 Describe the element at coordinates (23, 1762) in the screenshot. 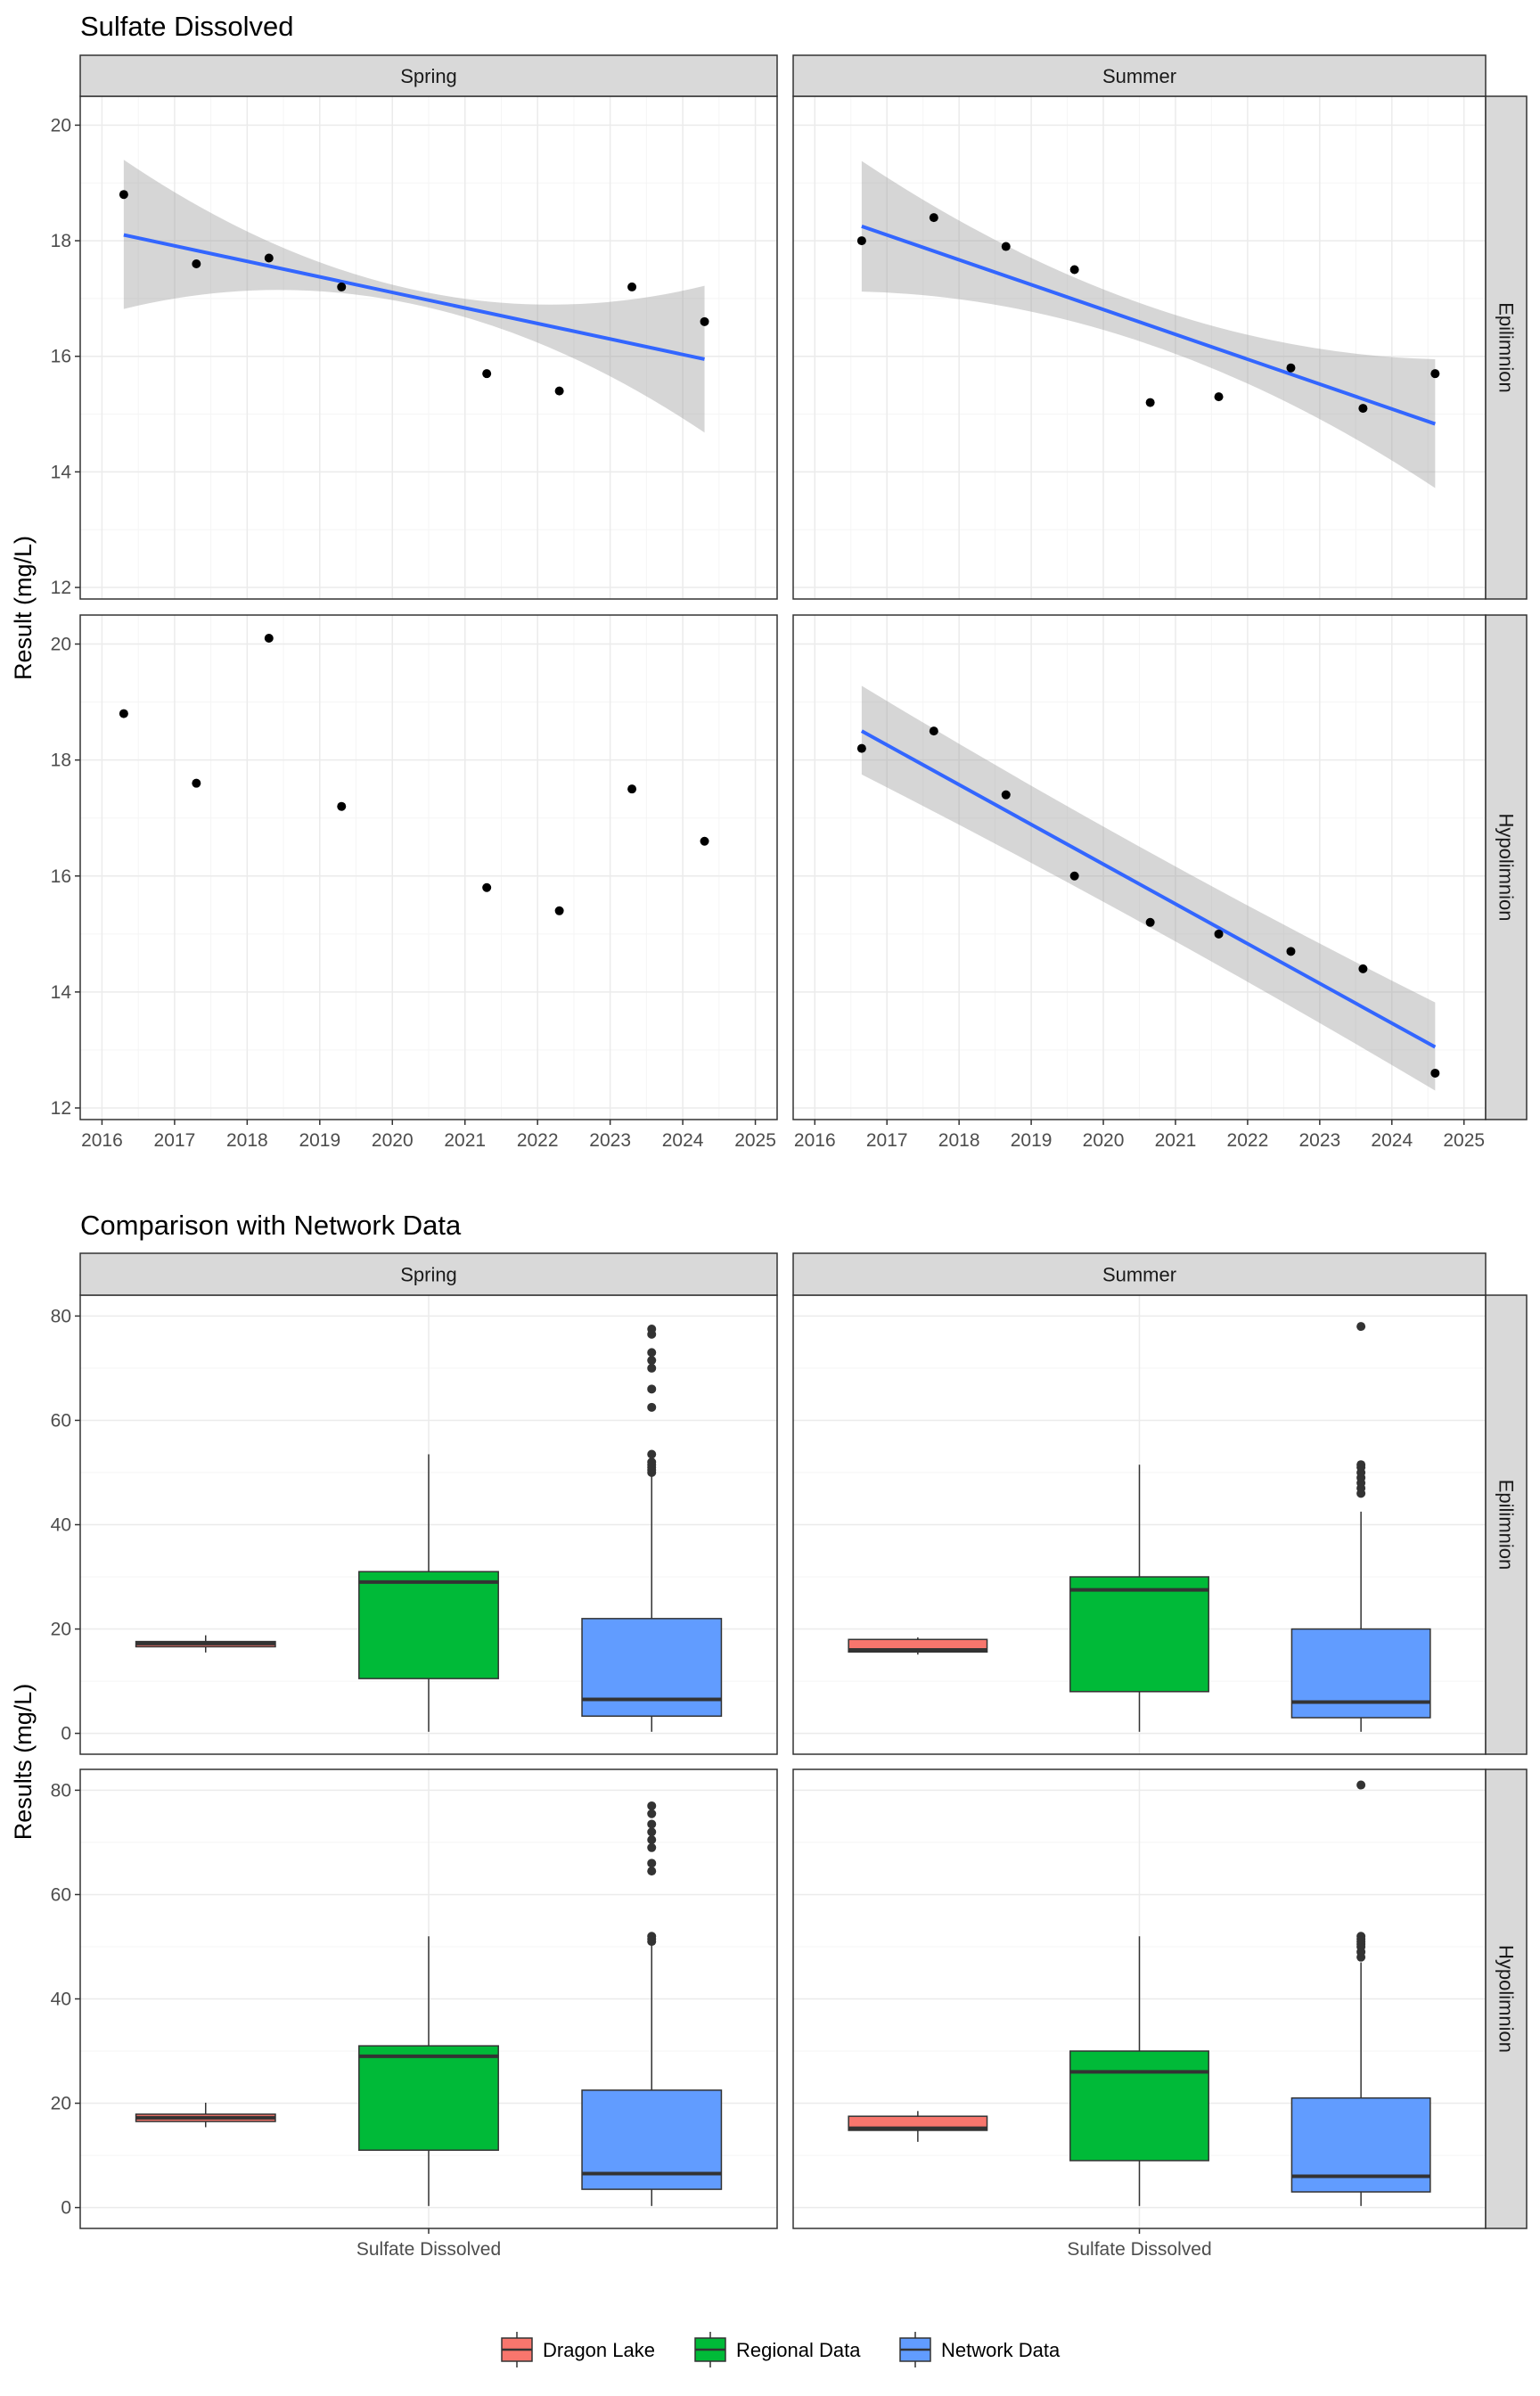

I see `y-axis-title: Results (mg/L)` at that location.